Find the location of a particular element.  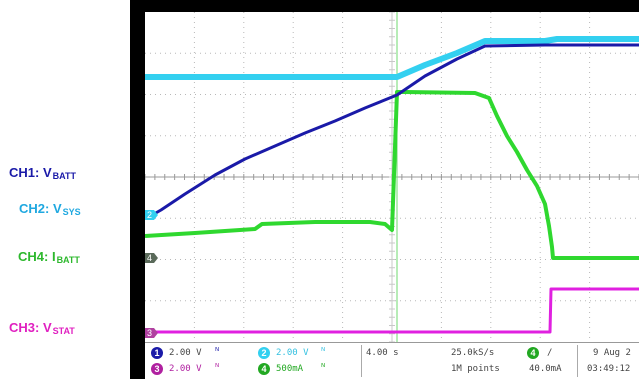

legend-ch4: CH4: IBATT is located at coordinates (49, 257).